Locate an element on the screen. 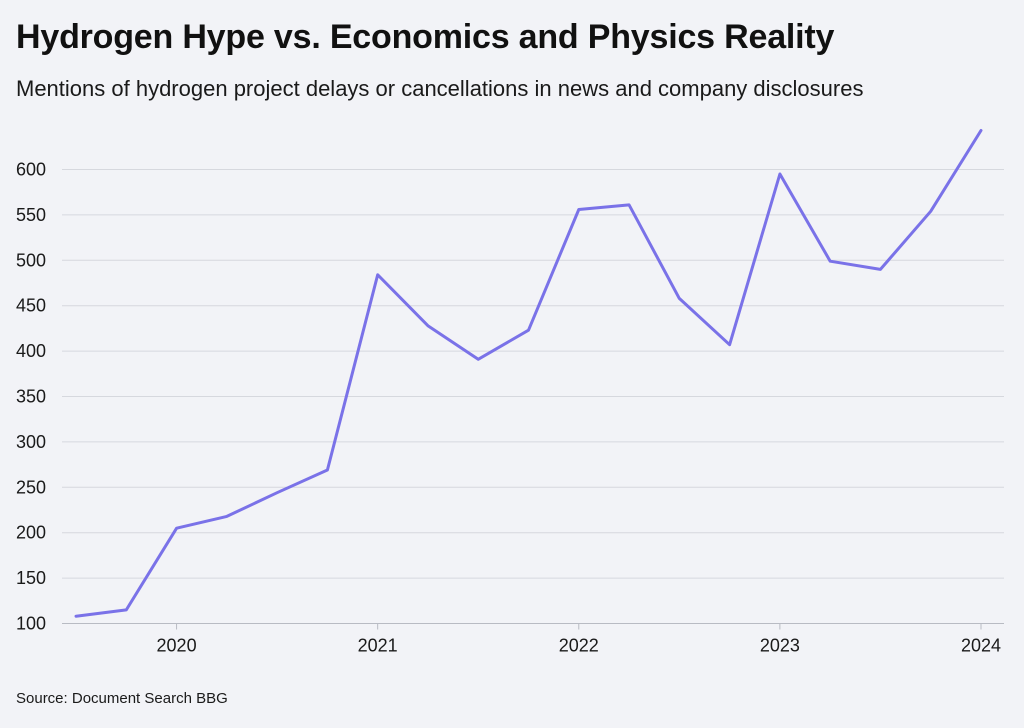 The image size is (1024, 728). y-axis: 100 150 200 250 300 350 400 450 500 550 600 is located at coordinates (31, 397).